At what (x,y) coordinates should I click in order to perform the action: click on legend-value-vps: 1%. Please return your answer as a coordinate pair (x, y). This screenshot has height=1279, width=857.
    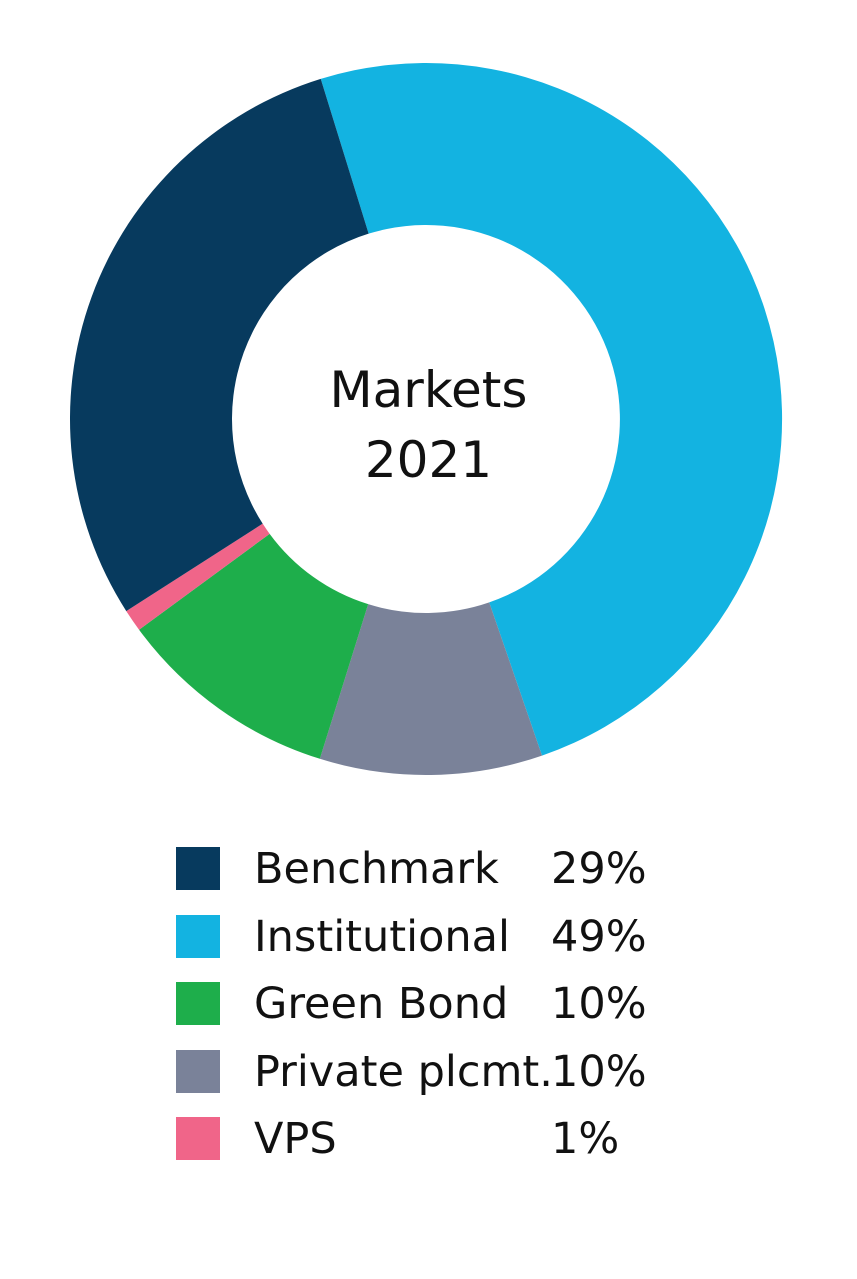
    Looking at the image, I should click on (585, 1139).